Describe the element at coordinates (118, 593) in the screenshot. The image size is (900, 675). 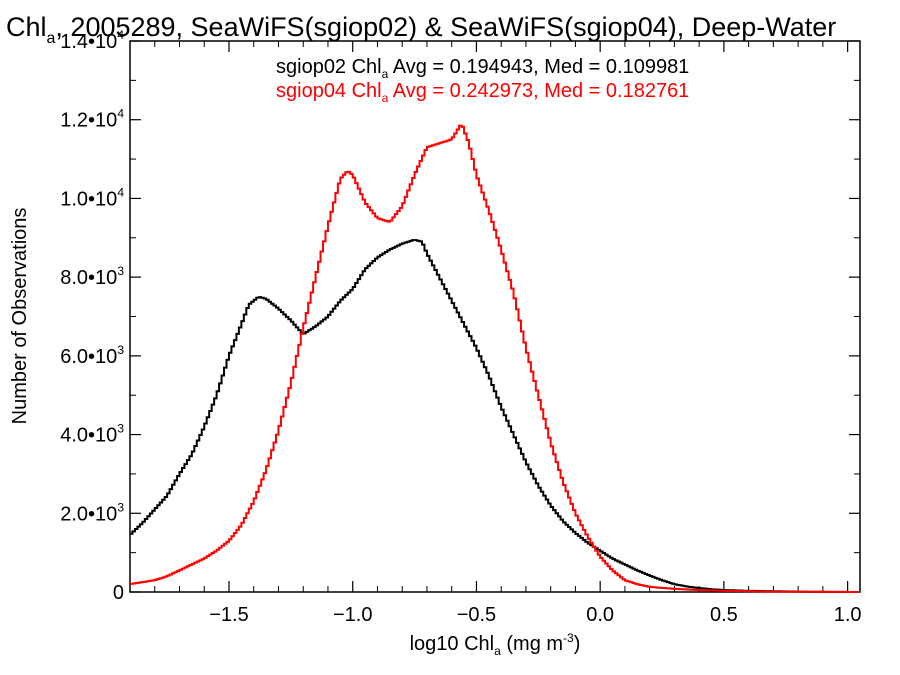
I see `y-tick-label: 0` at that location.